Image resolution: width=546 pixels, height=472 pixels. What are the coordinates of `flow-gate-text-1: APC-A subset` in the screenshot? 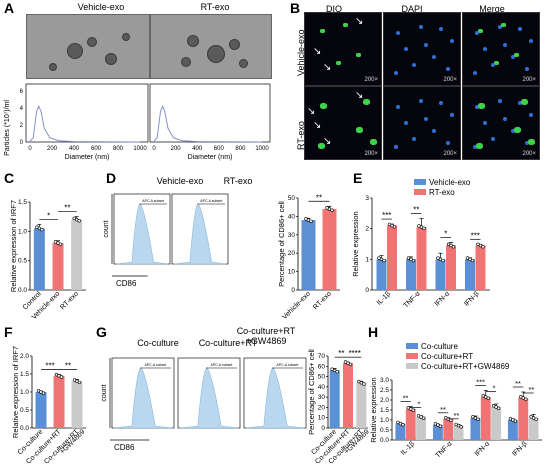 It's located at (222, 365).